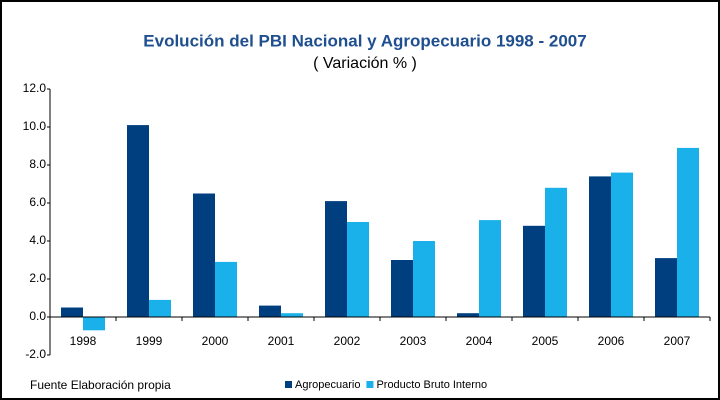  I want to click on legend-label: Producto Bruto Interno, so click(431, 385).